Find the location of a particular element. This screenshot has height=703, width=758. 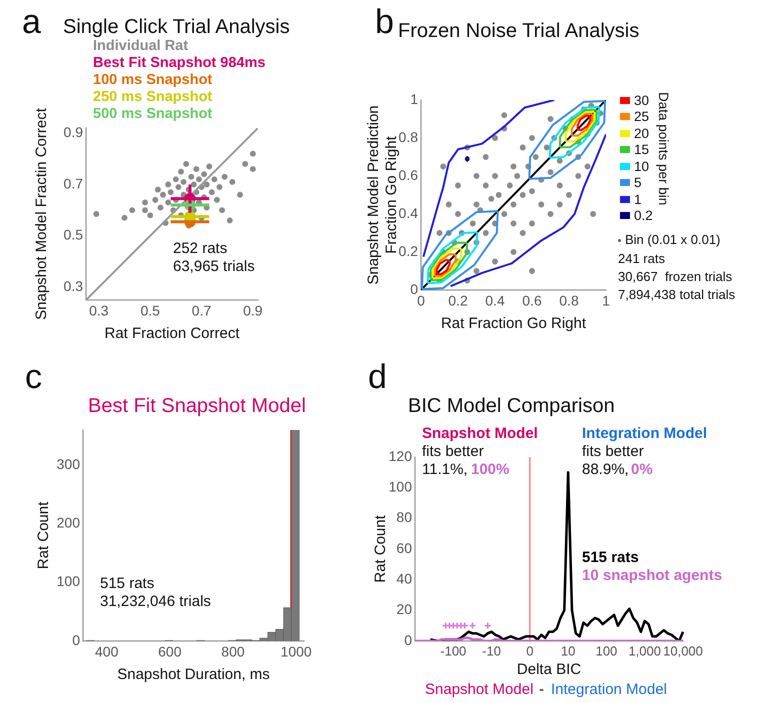

text: 30,667 frozen trials is located at coordinates (675, 277).